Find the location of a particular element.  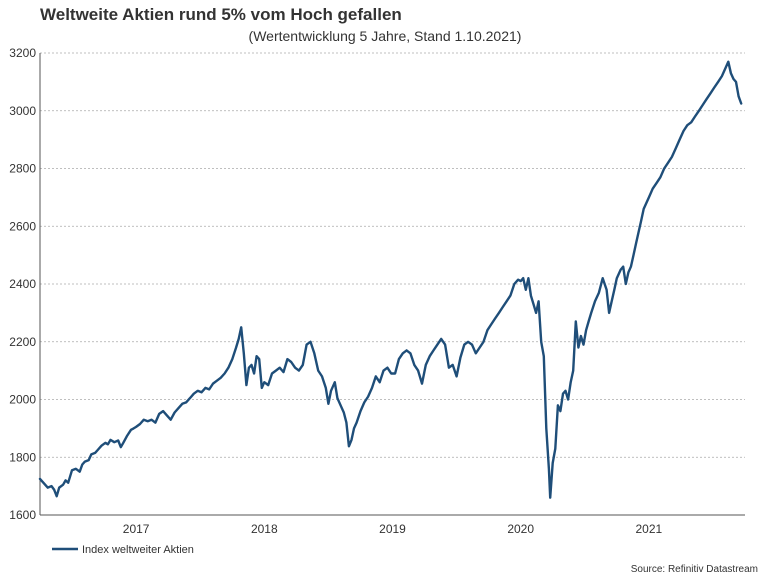

y-tick-label: 2200 is located at coordinates (22, 342).